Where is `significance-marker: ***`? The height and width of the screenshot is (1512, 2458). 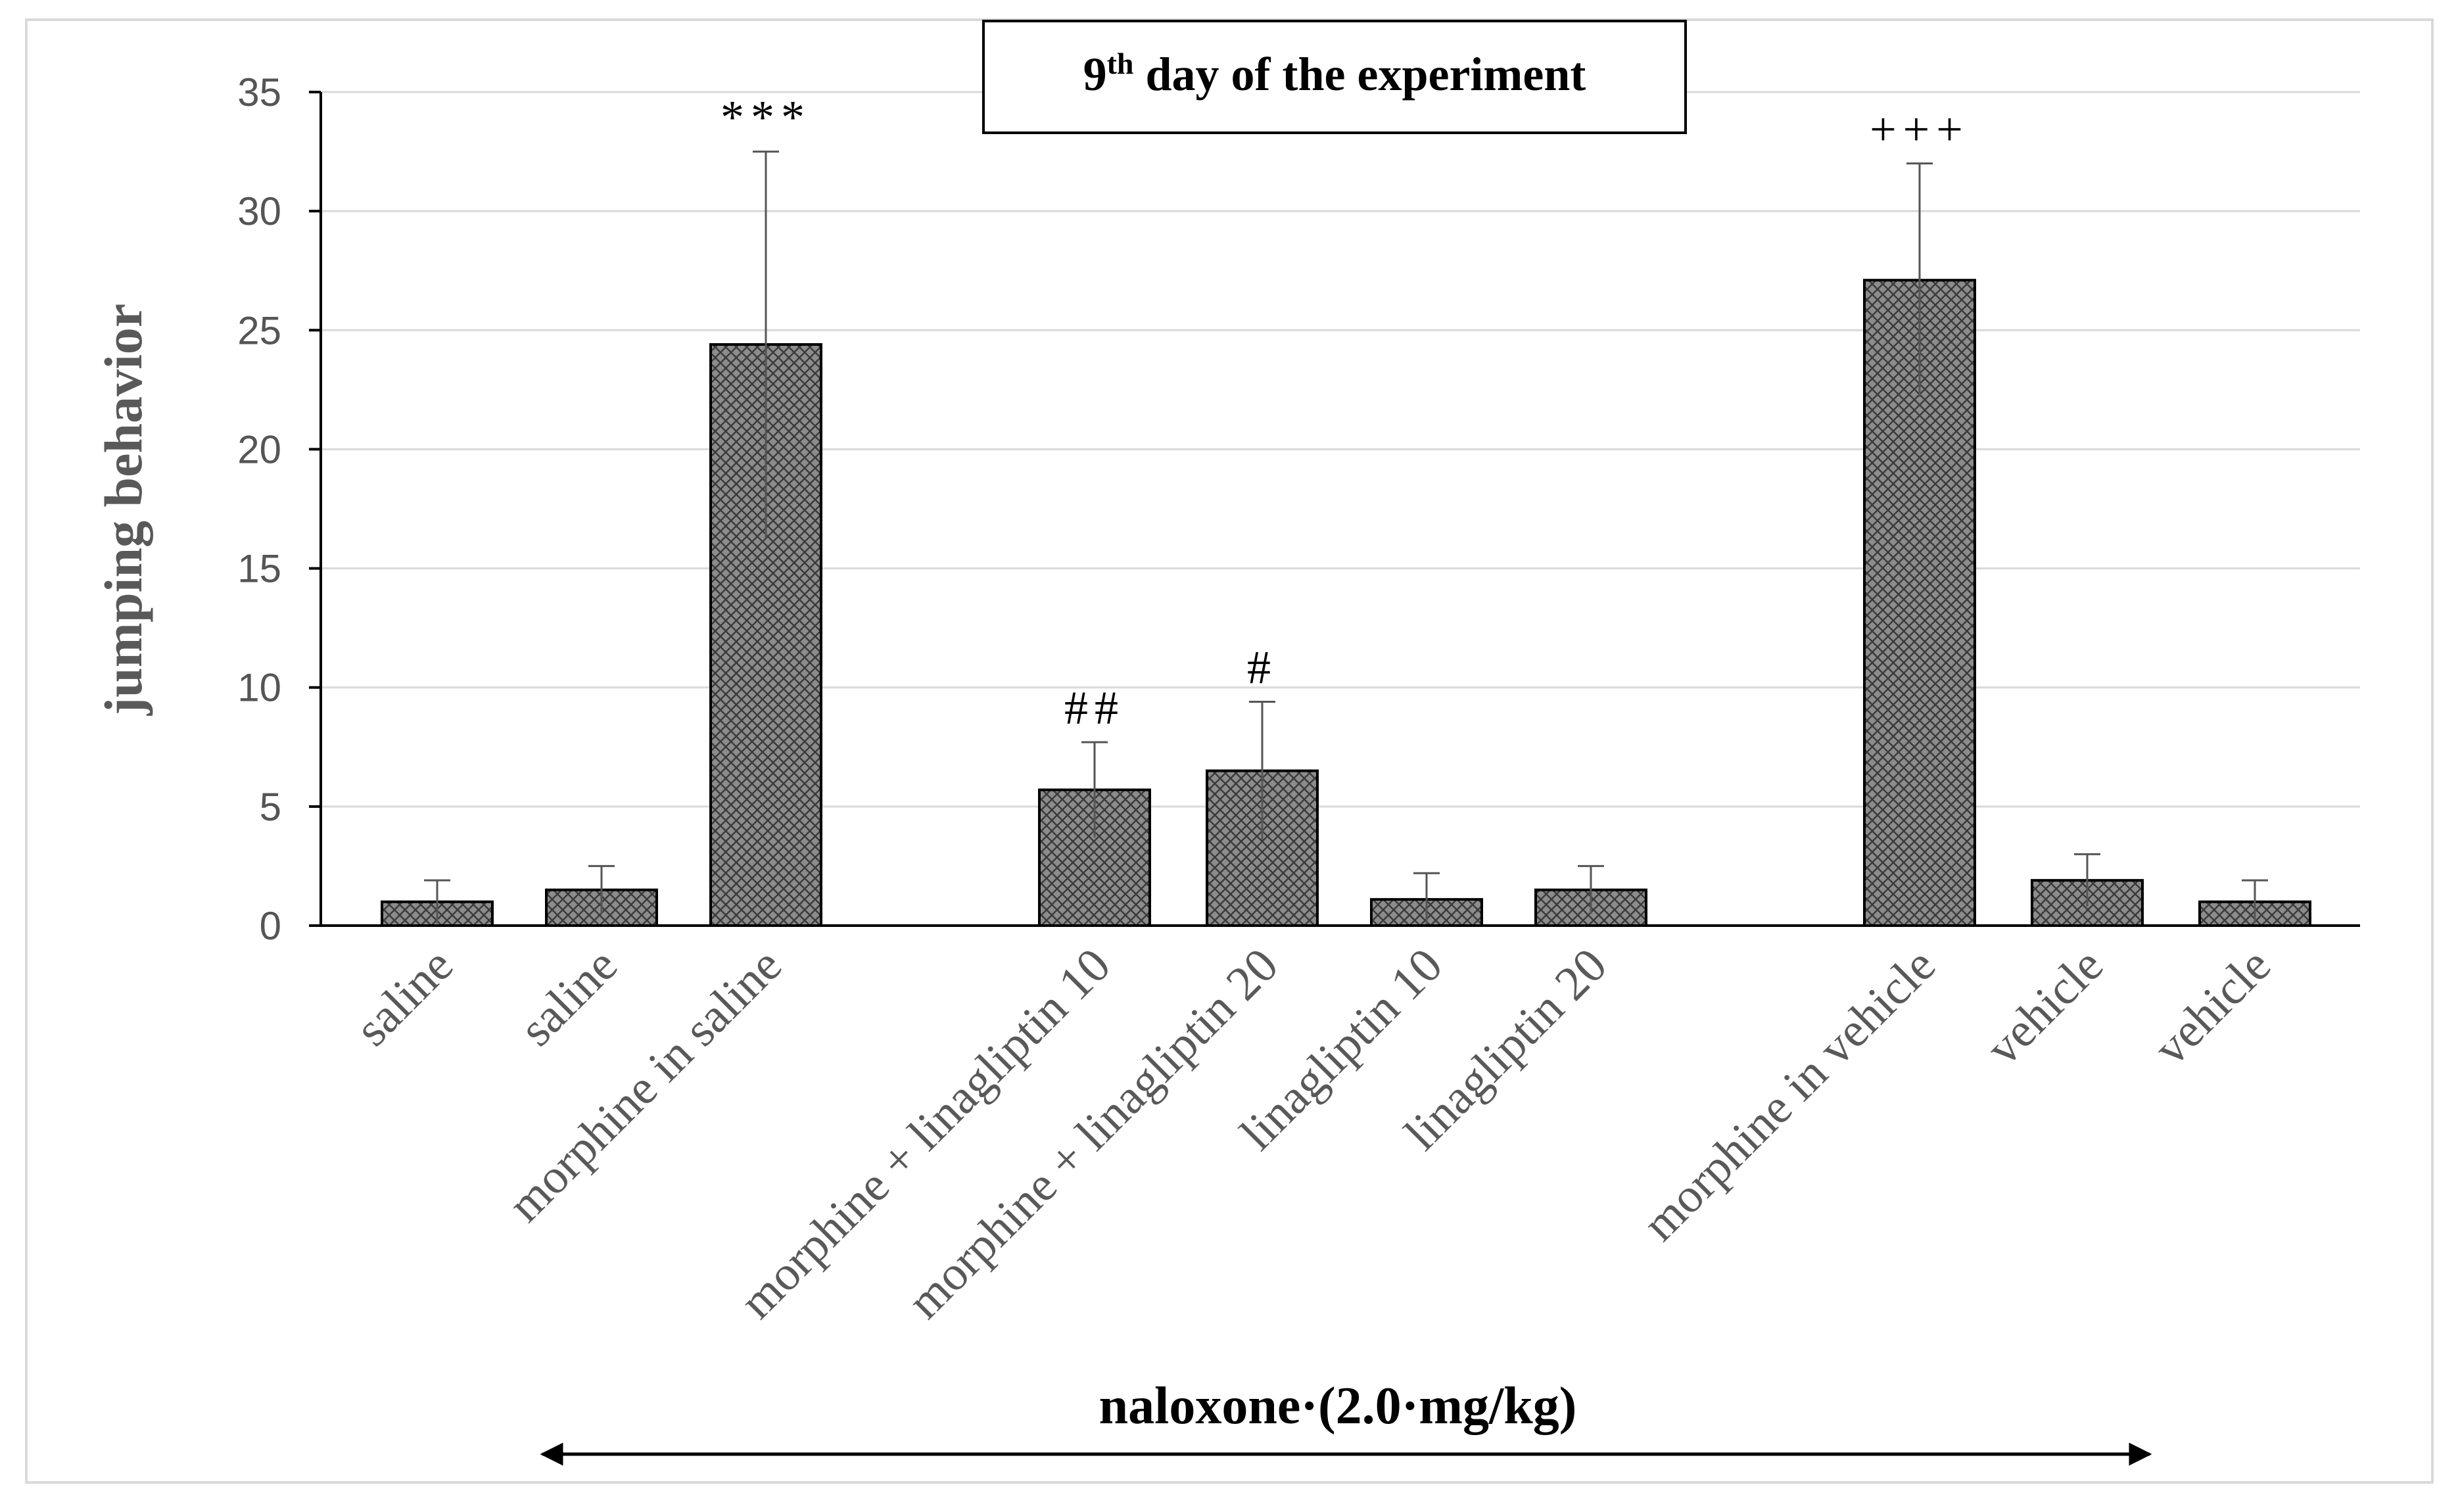
significance-marker: *** is located at coordinates (766, 117).